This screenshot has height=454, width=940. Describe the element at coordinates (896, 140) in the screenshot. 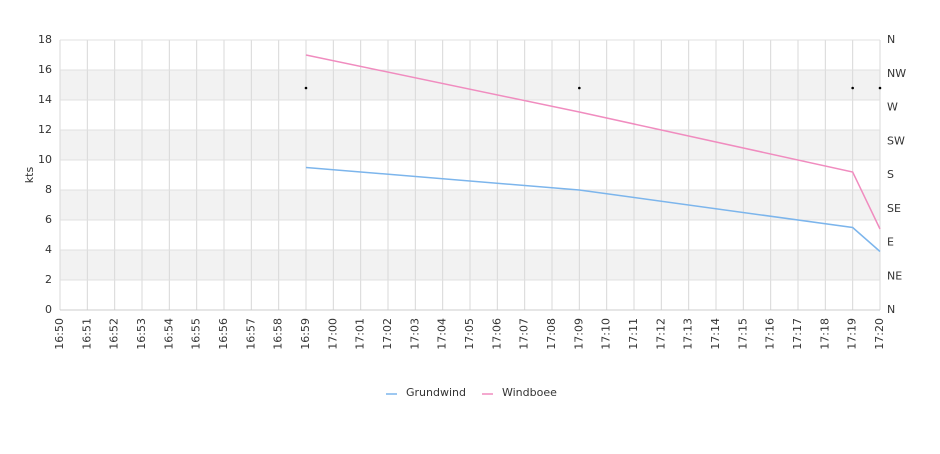

I see `y2-tick-label: SW` at that location.